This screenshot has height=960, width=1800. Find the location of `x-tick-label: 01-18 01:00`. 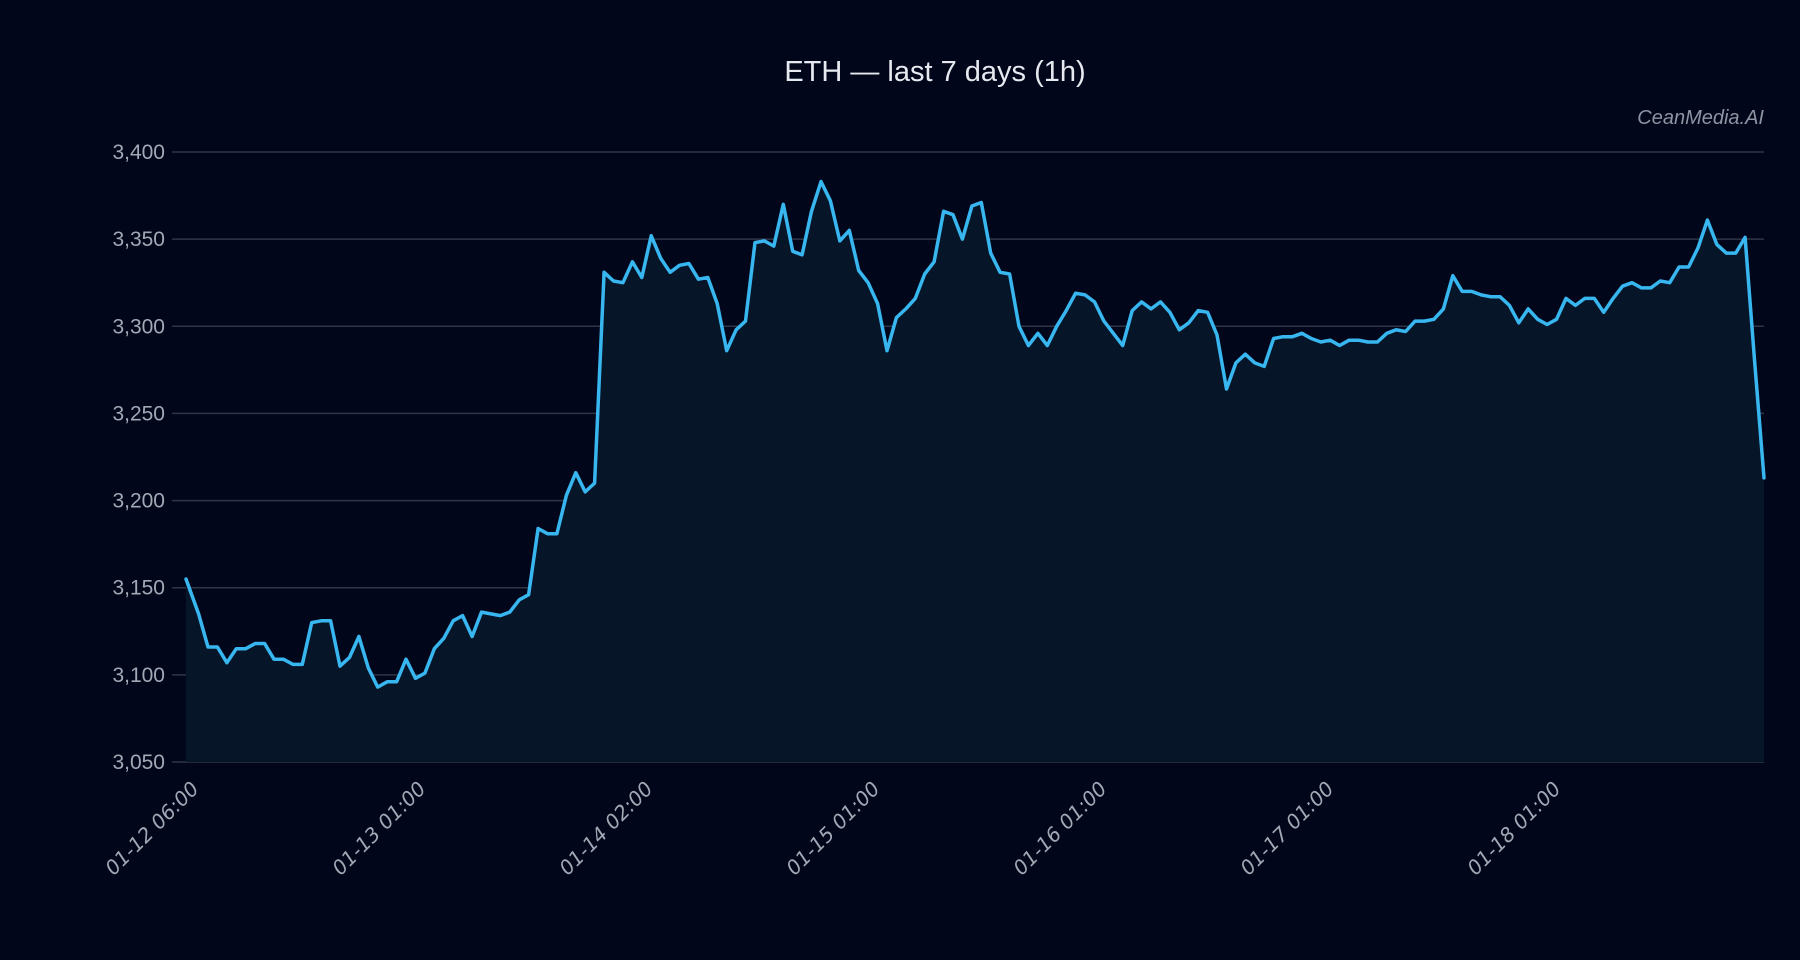

x-tick-label: 01-18 01:00 is located at coordinates (1513, 828).